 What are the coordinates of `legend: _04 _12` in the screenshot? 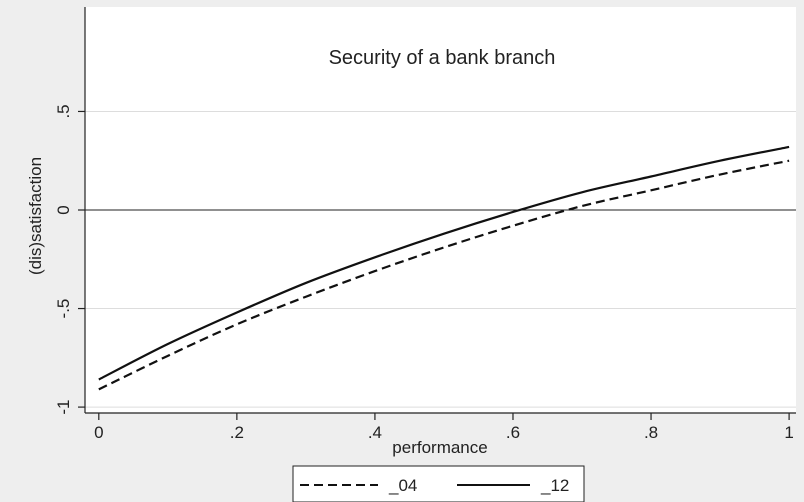 It's located at (438, 483).